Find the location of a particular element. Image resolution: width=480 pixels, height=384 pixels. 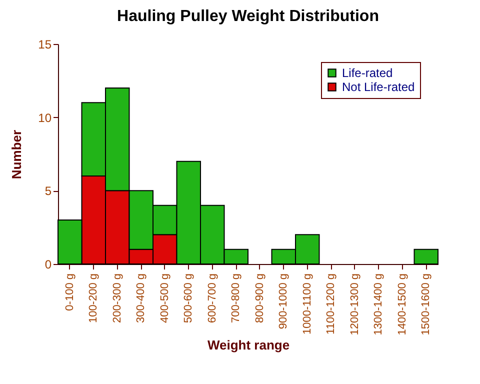

x-tick-label: 300-400 g is located at coordinates (141, 299).